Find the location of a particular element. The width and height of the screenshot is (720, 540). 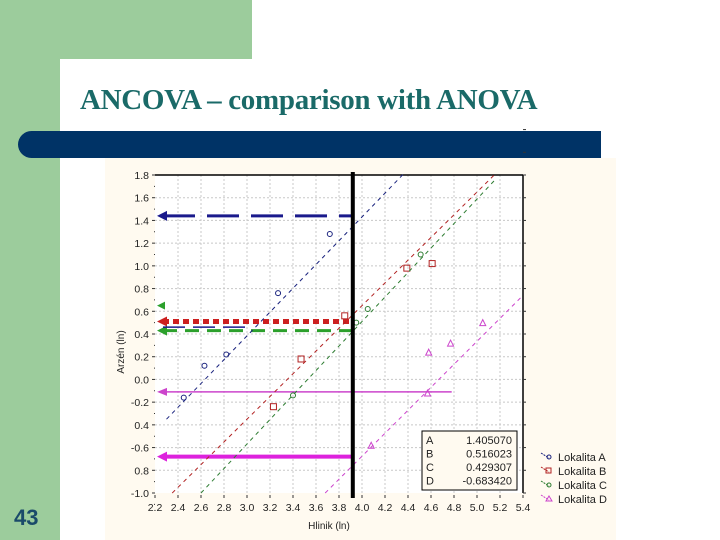

y-tick-label: 0.0 is located at coordinates (141, 380).